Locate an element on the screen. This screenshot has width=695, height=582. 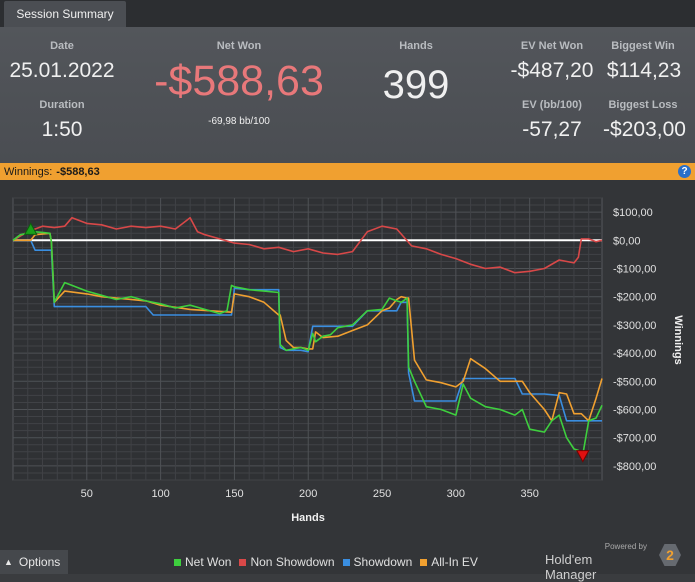
ev-net-won-label: EV Net Won is located at coordinates (552, 46).